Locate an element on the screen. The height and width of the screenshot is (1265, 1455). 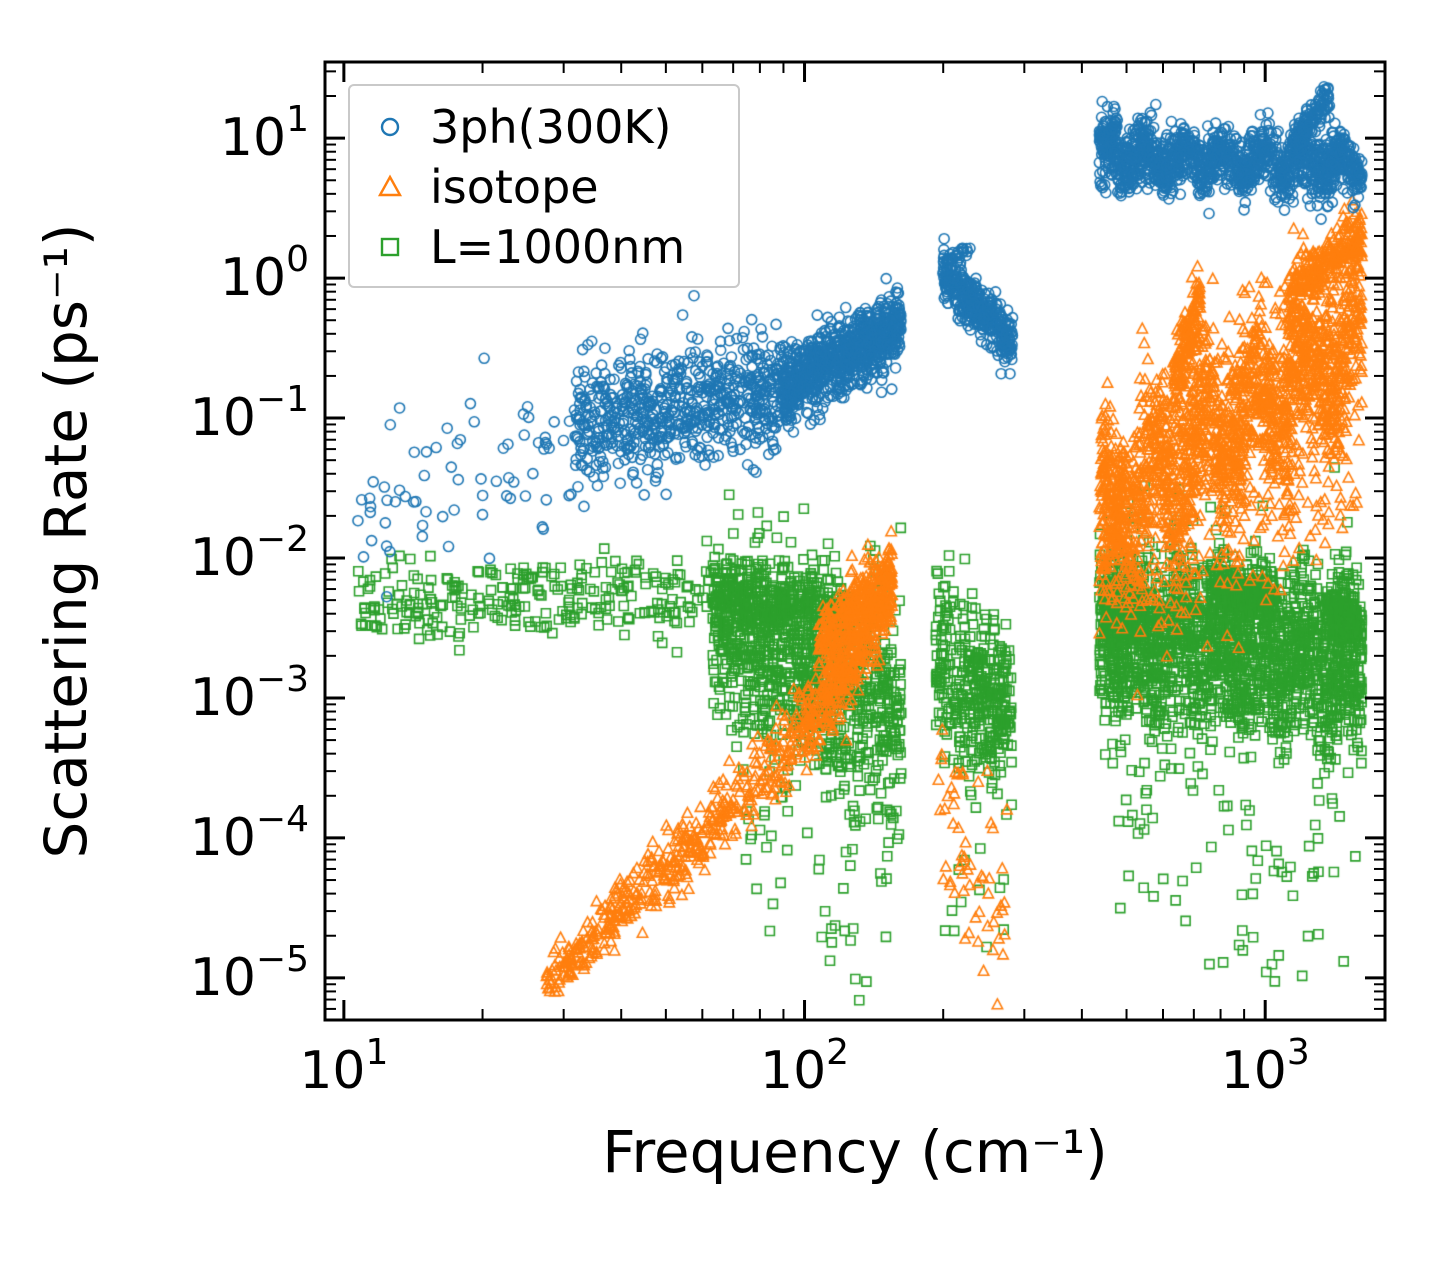
legend-entry-2: isotope is located at coordinates (550, 187).